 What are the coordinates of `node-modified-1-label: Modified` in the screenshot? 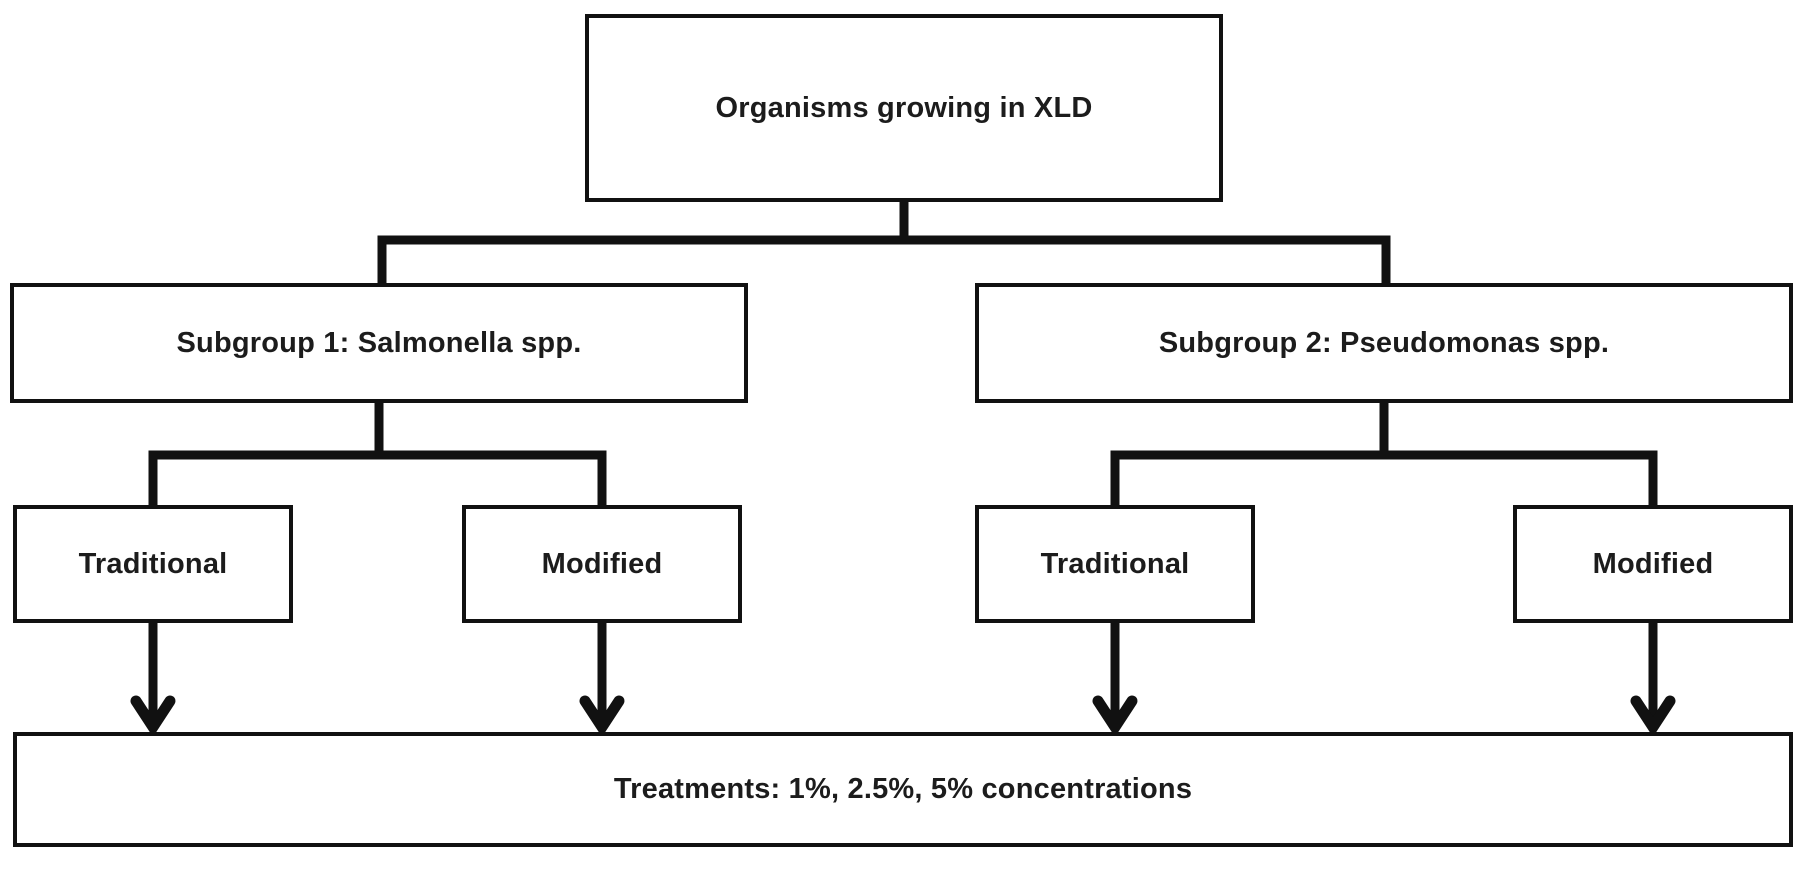 It's located at (602, 563).